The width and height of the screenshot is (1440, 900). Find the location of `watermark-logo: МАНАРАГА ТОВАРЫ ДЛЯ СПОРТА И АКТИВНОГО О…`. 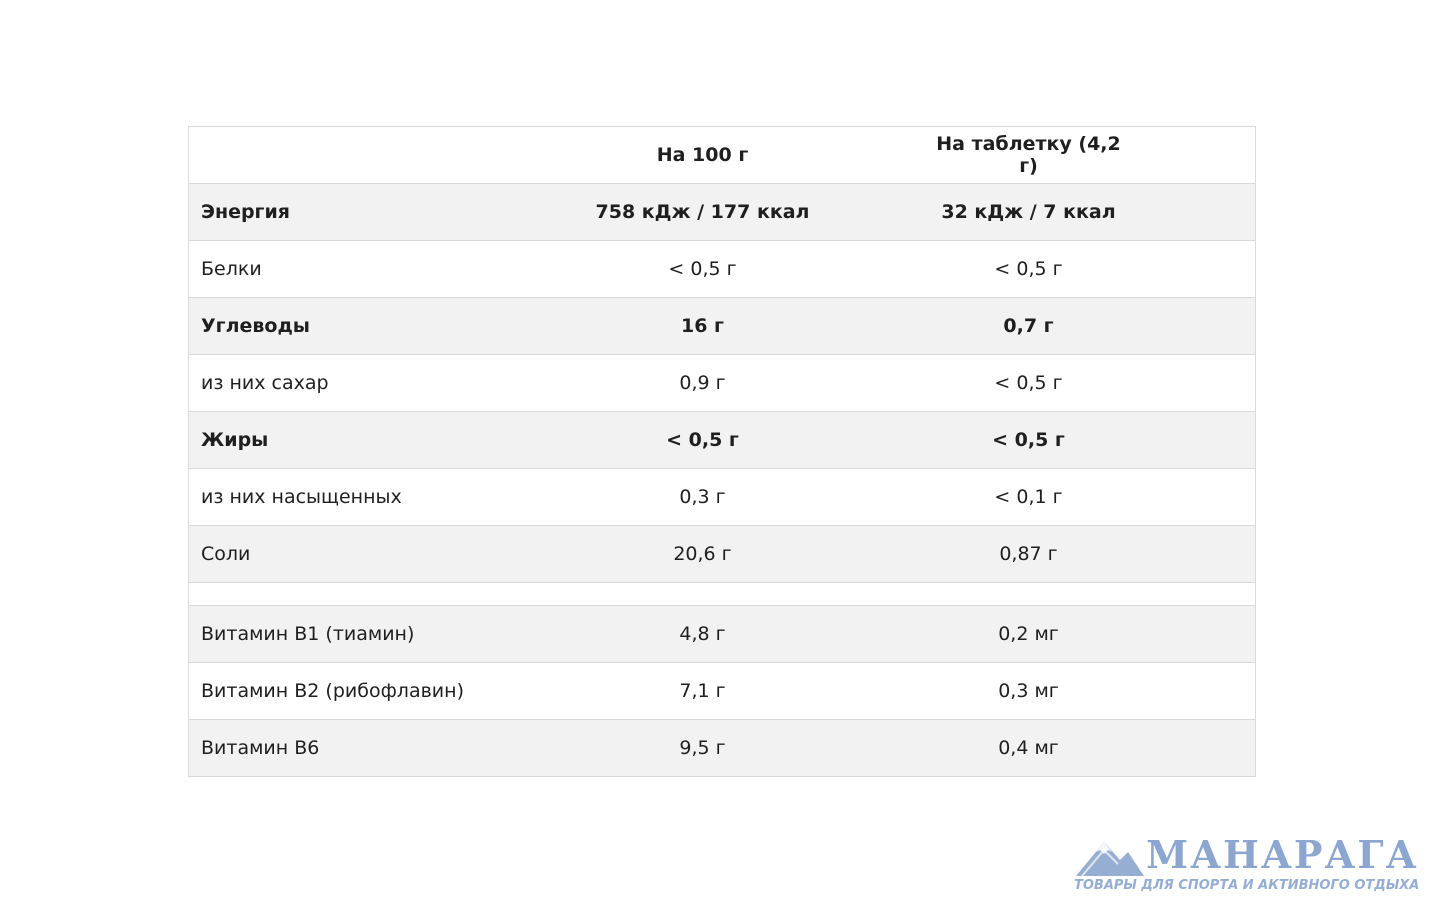

watermark-logo: МАНАРАГА ТОВАРЫ ДЛЯ СПОРТА И АКТИВНОГО О… is located at coordinates (1255, 864).